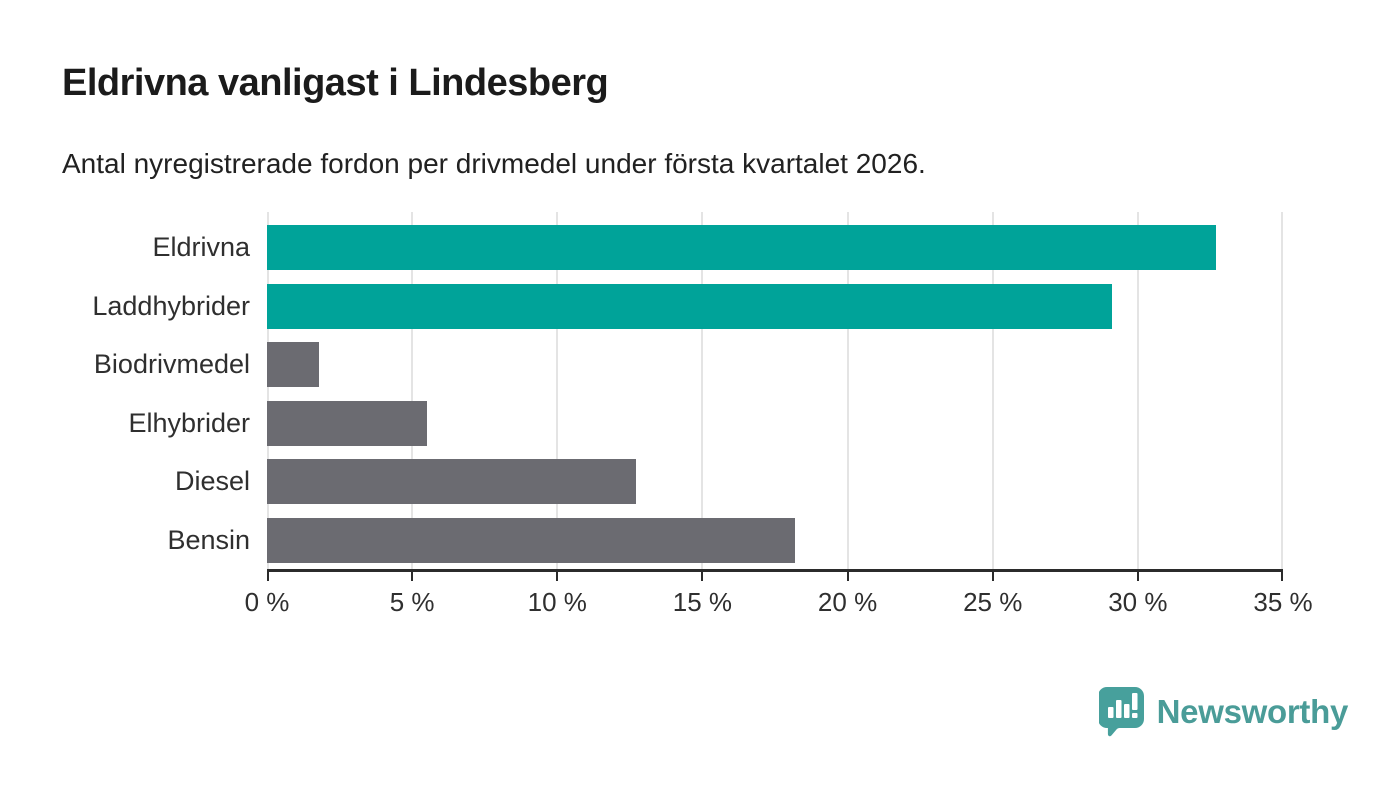  What do you see at coordinates (189, 422) in the screenshot?
I see `y-axis-label: Elhybrider` at bounding box center [189, 422].